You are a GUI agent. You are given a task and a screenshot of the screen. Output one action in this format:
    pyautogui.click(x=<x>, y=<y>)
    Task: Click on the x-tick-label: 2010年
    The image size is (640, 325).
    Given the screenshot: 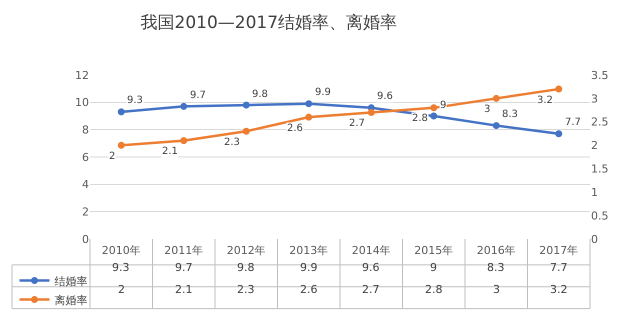 What is the action you would take?
    pyautogui.click(x=121, y=250)
    